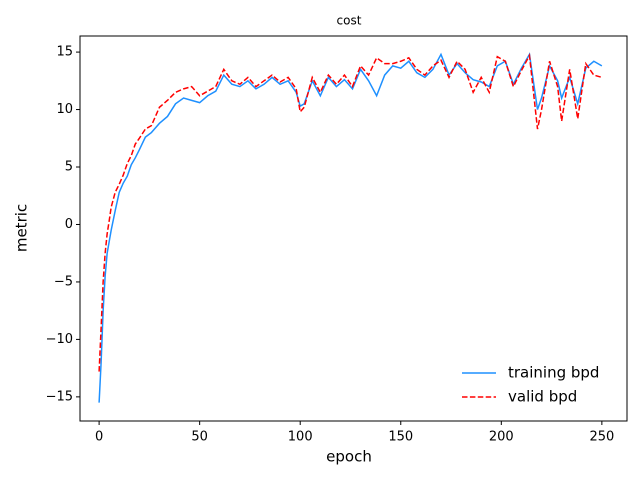 The width and height of the screenshot is (640, 480). Describe the element at coordinates (400, 437) in the screenshot. I see `x-tick-label: 150` at that location.